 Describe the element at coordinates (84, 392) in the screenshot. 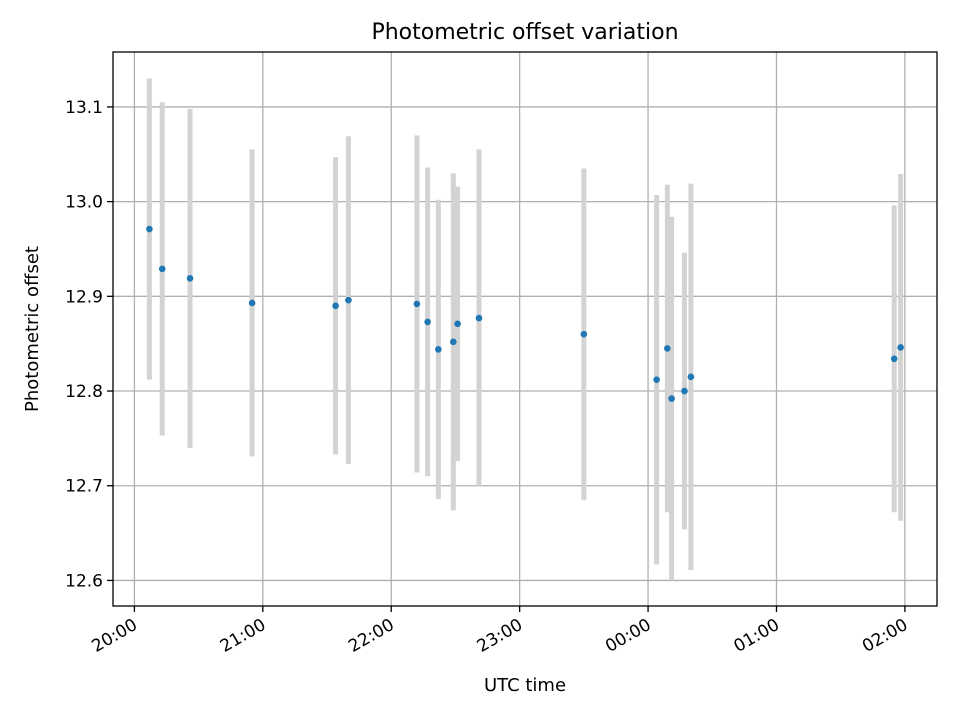

I see `y-tick-label: 12.8` at that location.